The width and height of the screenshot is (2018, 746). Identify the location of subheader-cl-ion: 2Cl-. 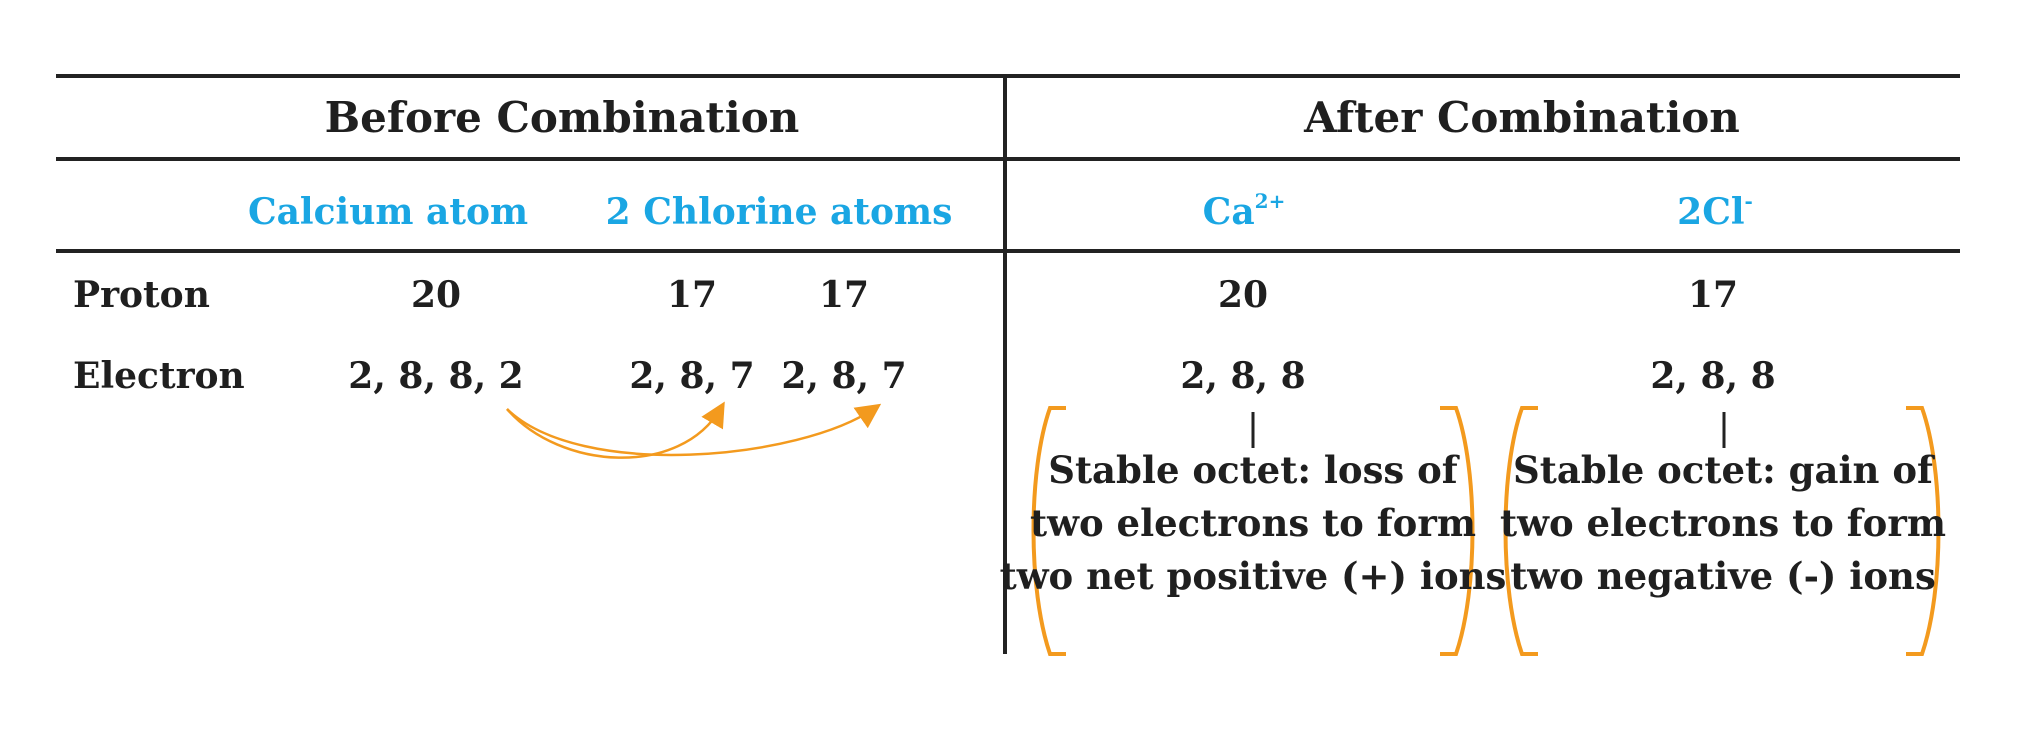
(1715, 212).